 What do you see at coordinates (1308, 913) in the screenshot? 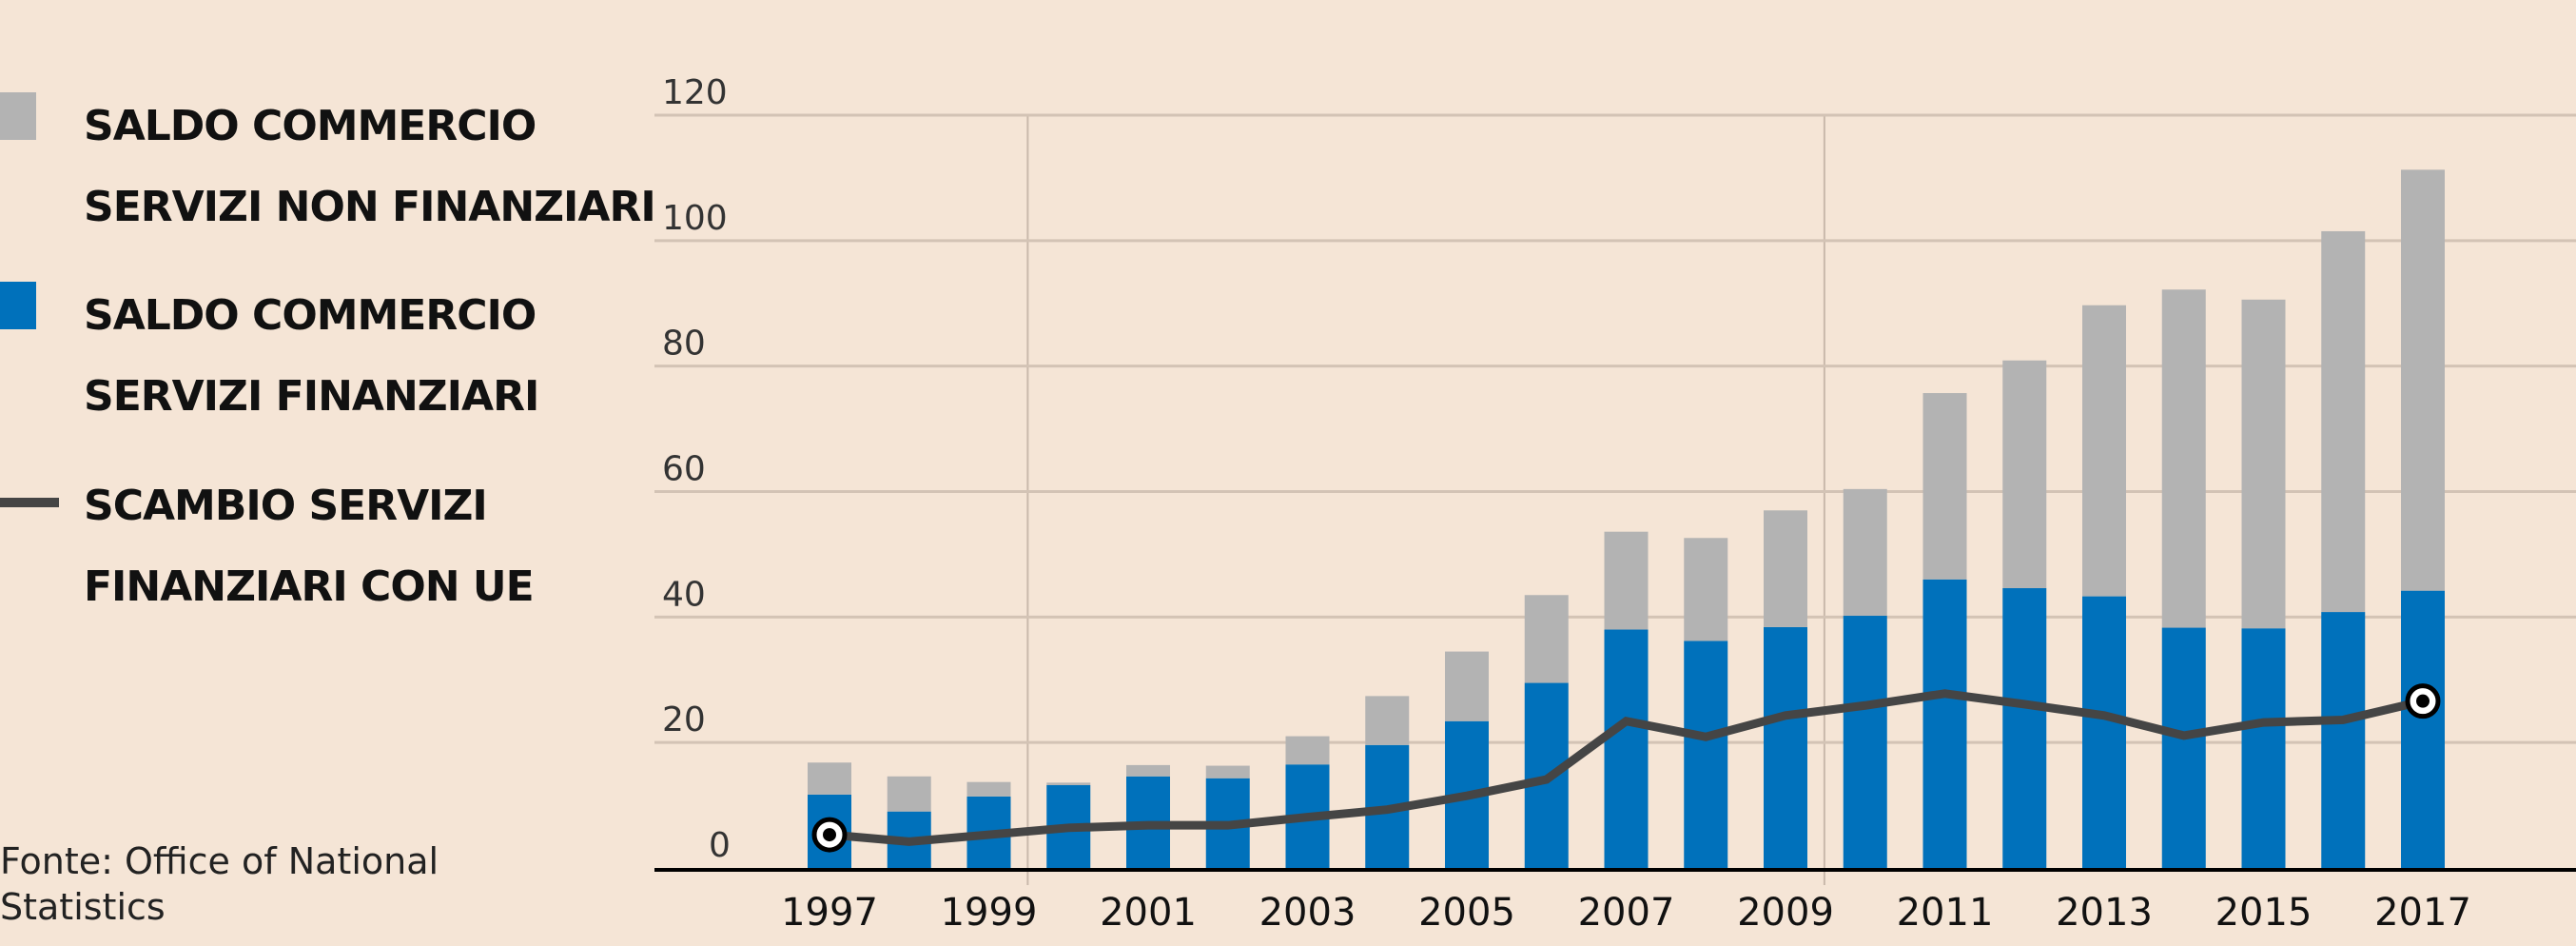
I see `x-tick-label: 2003` at bounding box center [1308, 913].